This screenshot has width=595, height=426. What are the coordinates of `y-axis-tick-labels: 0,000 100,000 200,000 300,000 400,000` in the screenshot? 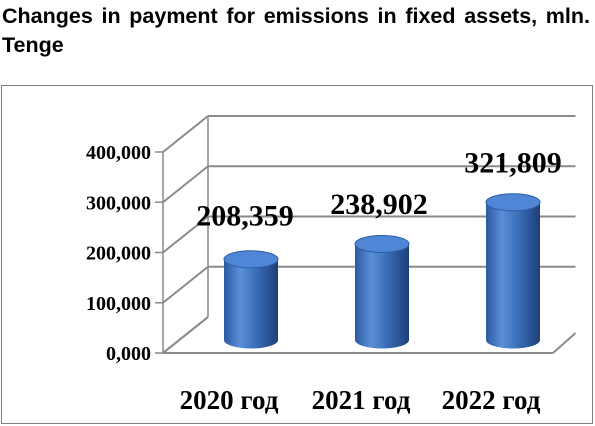 It's located at (118, 253).